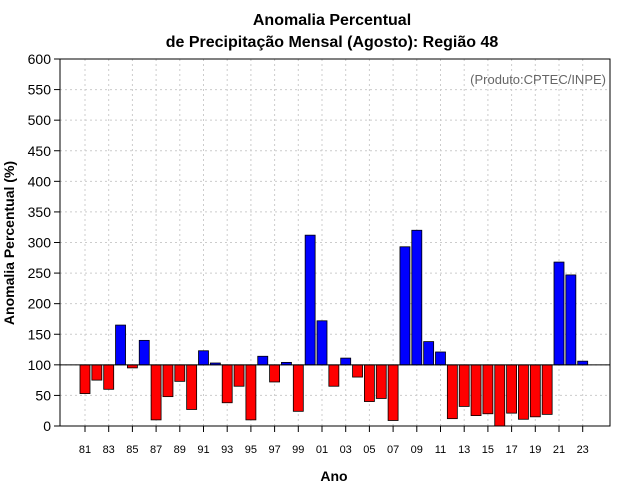  I want to click on credit-text: (Produto:CPTEC/INPE), so click(538, 79).